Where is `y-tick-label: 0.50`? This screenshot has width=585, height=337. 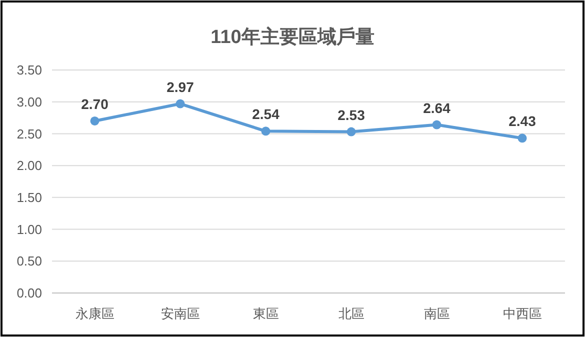
y-tick-label: 0.50 is located at coordinates (29, 261).